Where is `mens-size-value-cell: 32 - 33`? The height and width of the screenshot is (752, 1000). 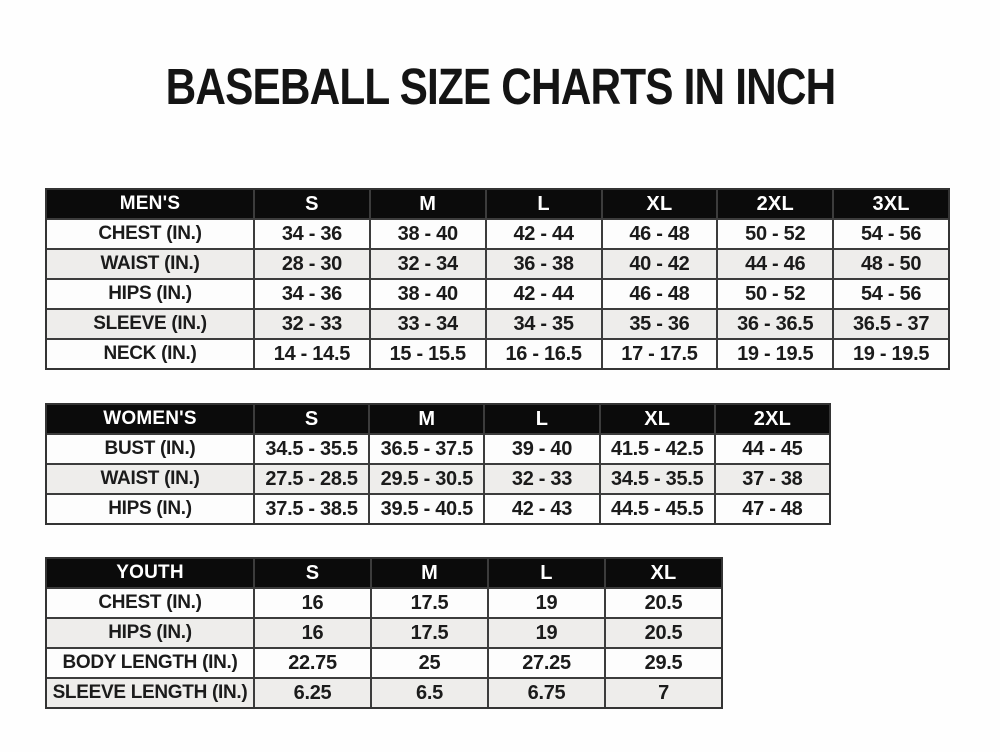 mens-size-value-cell: 32 - 33 is located at coordinates (312, 324).